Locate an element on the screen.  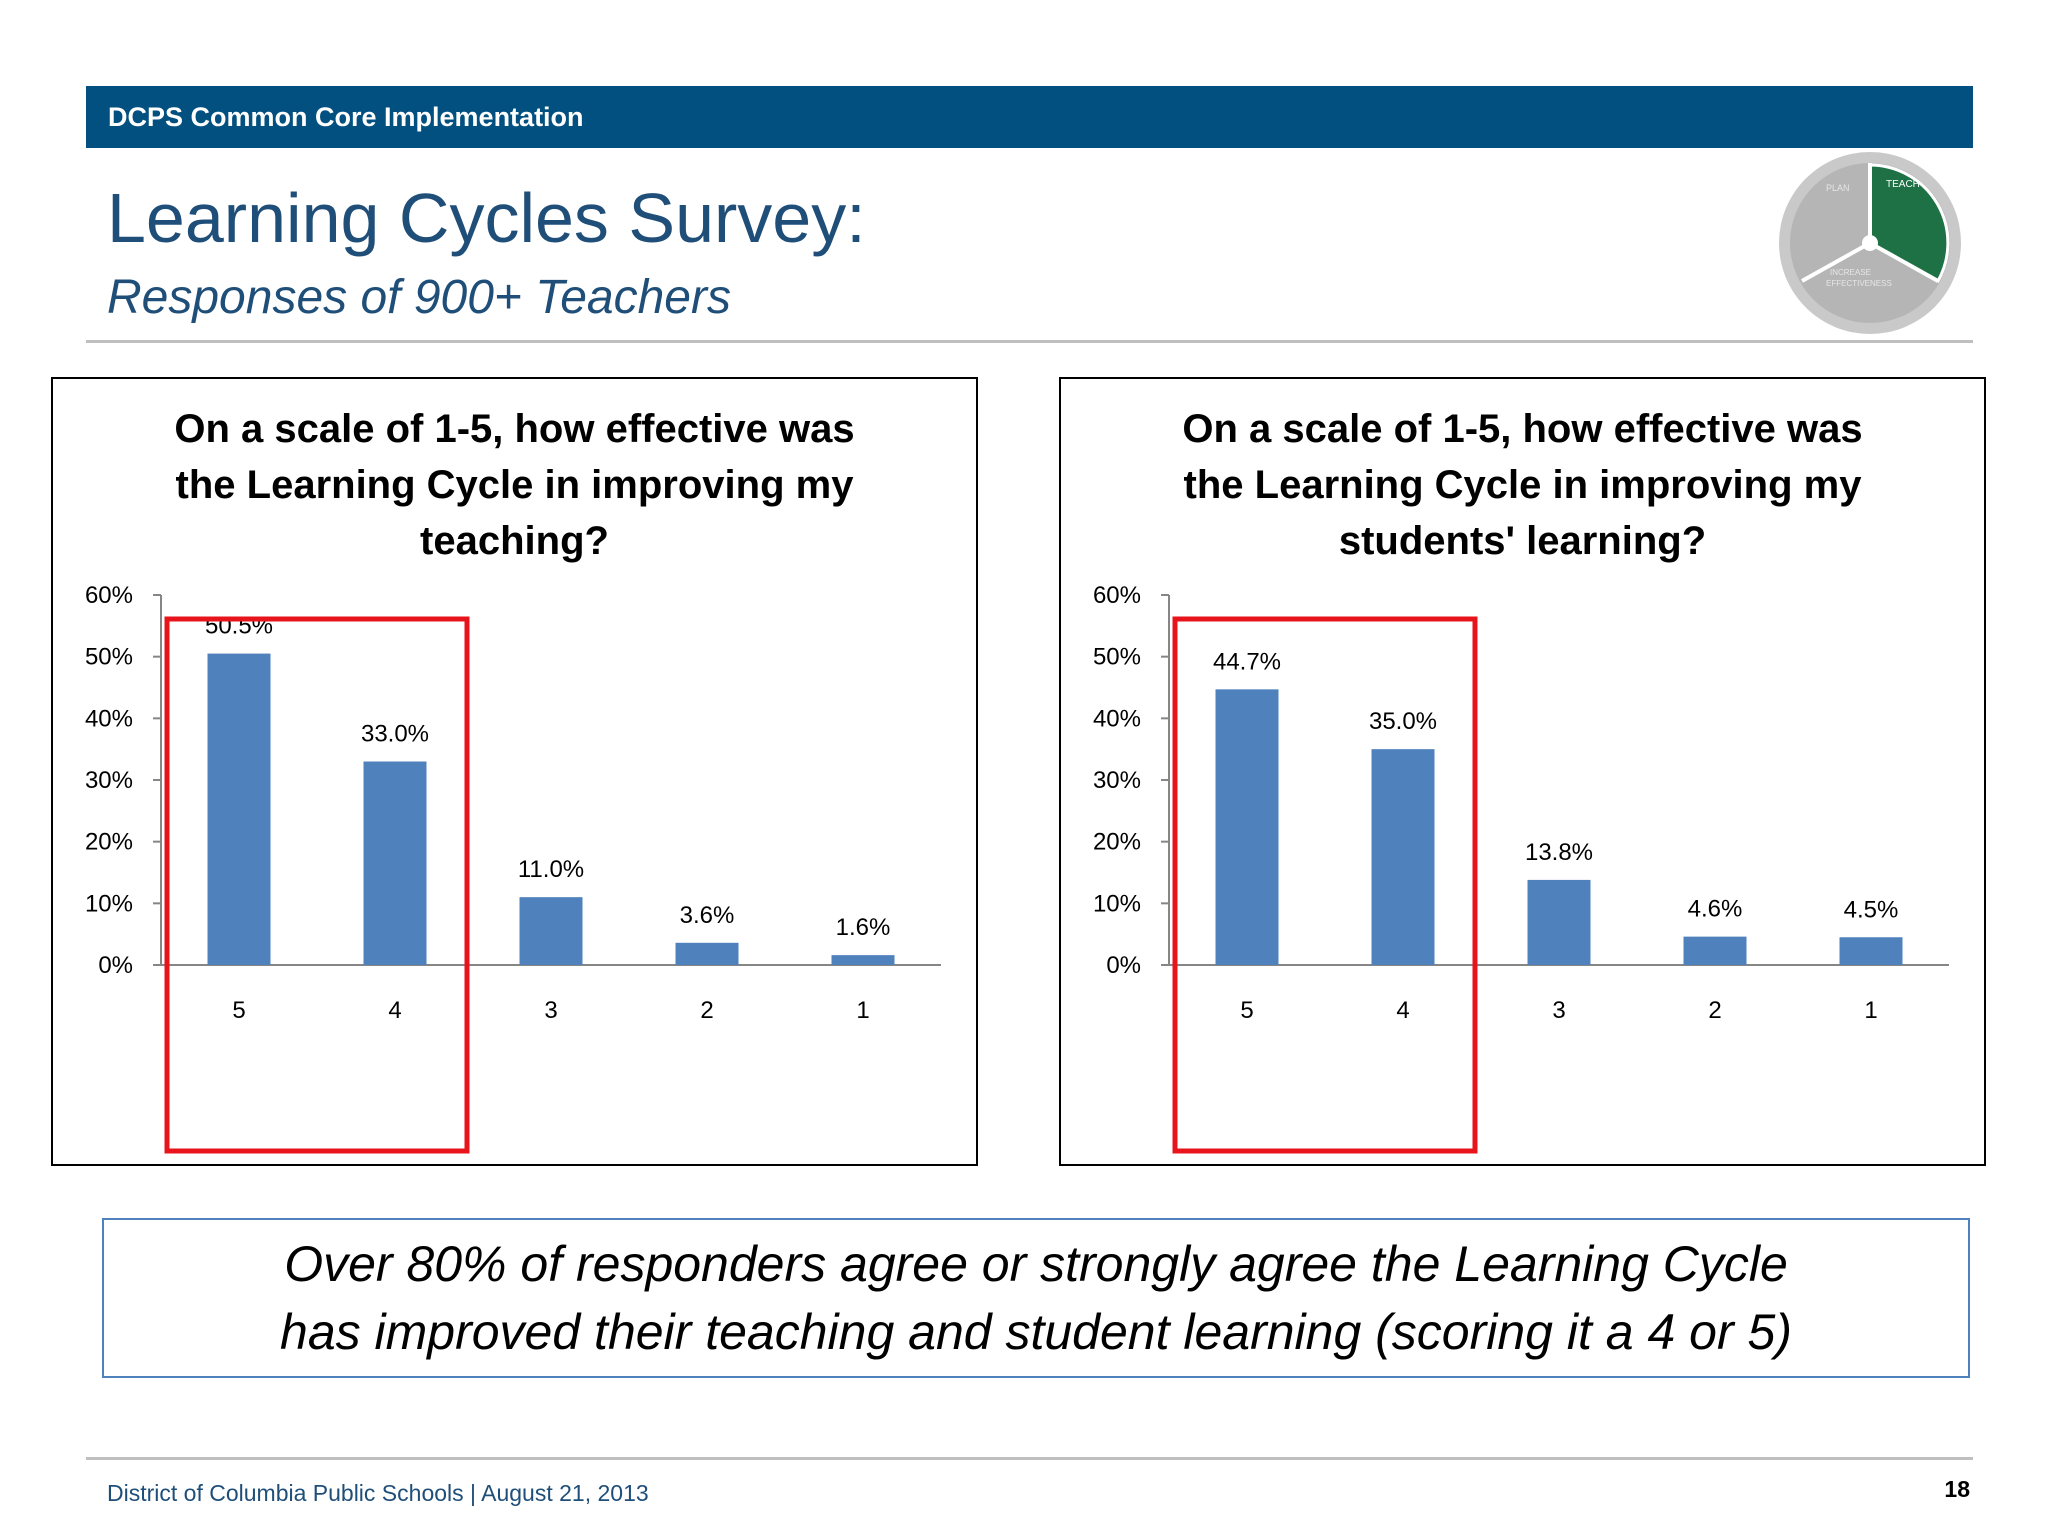
data-label: 13.8% is located at coordinates (1559, 852).